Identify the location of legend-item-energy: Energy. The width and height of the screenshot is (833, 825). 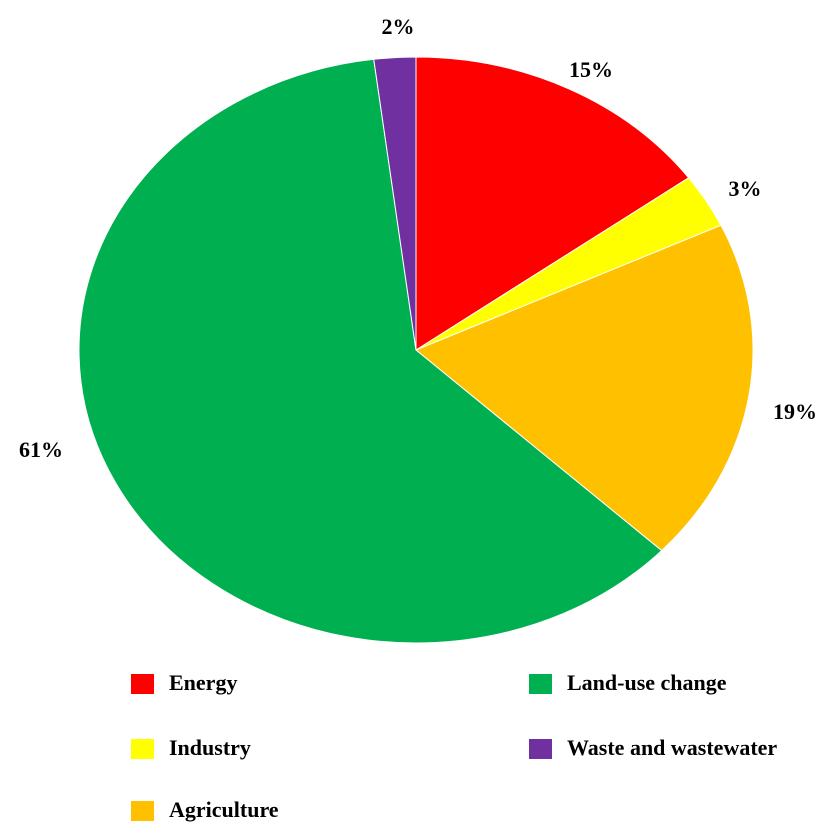
(184, 682).